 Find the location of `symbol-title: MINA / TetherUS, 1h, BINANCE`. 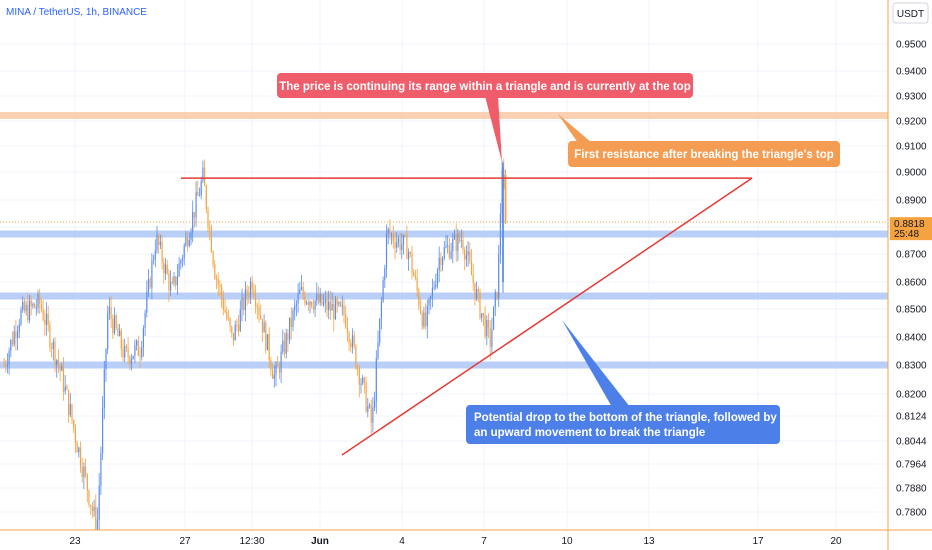

symbol-title: MINA / TetherUS, 1h, BINANCE is located at coordinates (76, 12).